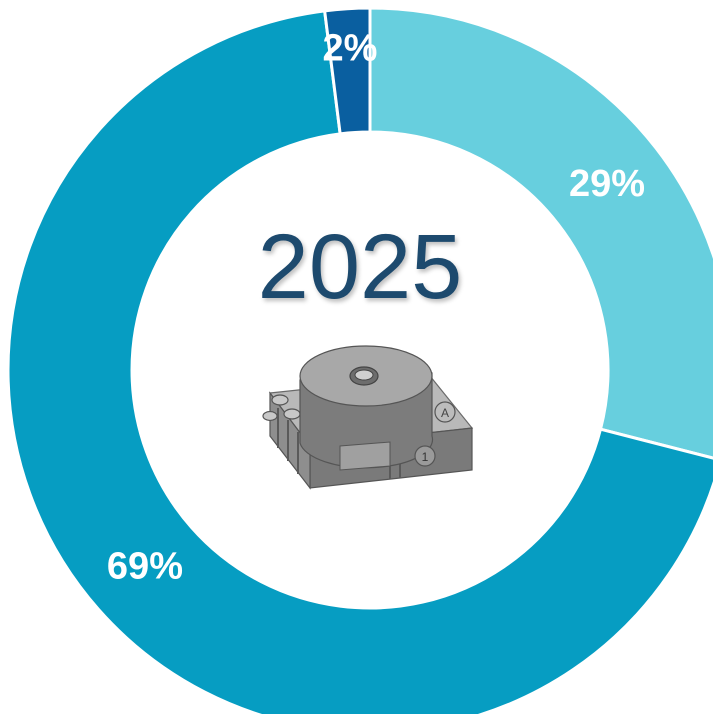 The image size is (713, 714). What do you see at coordinates (349, 49) in the screenshot?
I see `slice-label-2: 2%` at bounding box center [349, 49].